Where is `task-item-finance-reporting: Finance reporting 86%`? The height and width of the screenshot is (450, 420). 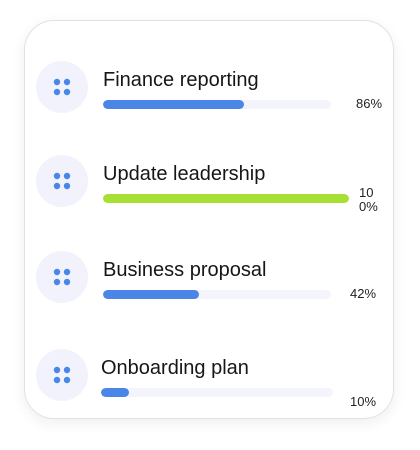
task-item-finance-reporting: Finance reporting 86% is located at coordinates (210, 91).